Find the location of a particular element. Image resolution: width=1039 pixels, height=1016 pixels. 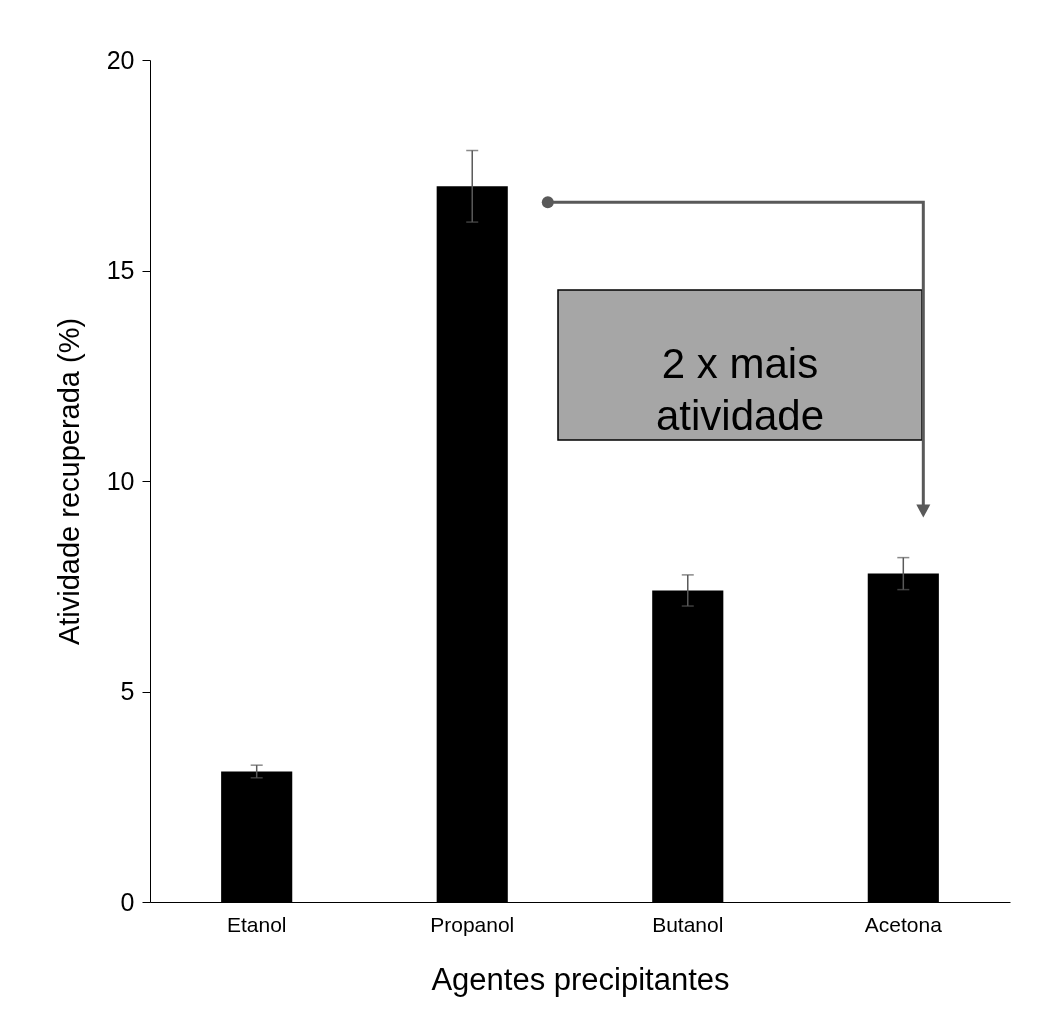

y-tick-label: 0 is located at coordinates (127, 901).